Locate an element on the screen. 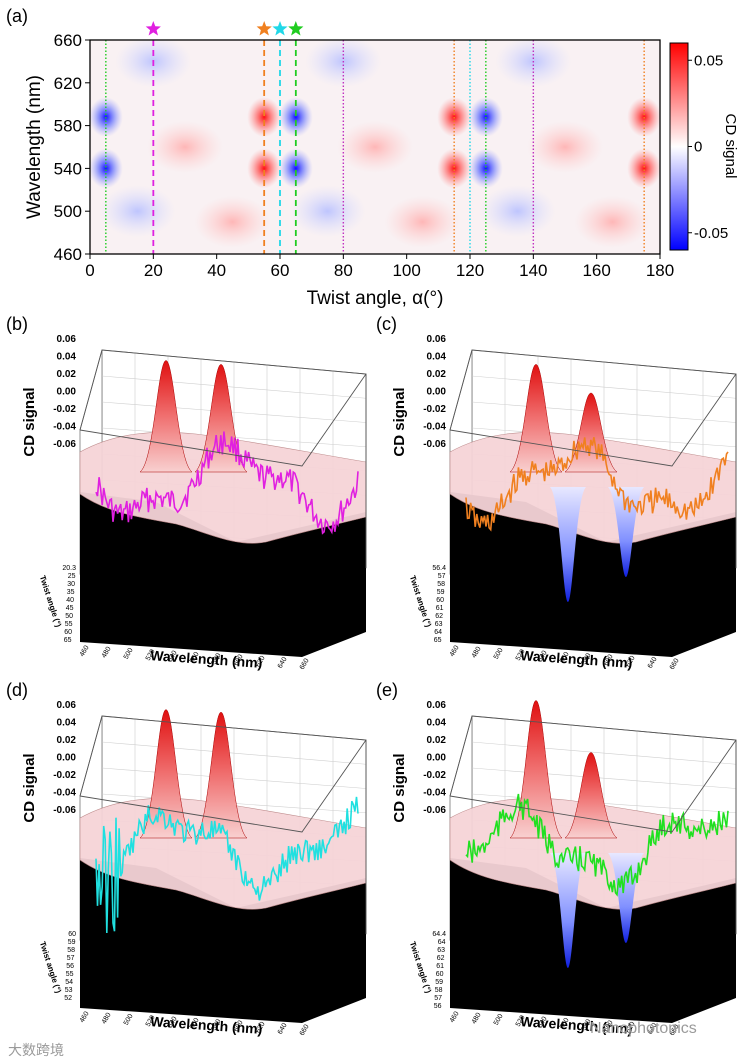 The width and height of the screenshot is (745, 1063). y-tick-label-5: 660 is located at coordinates (68, 40).